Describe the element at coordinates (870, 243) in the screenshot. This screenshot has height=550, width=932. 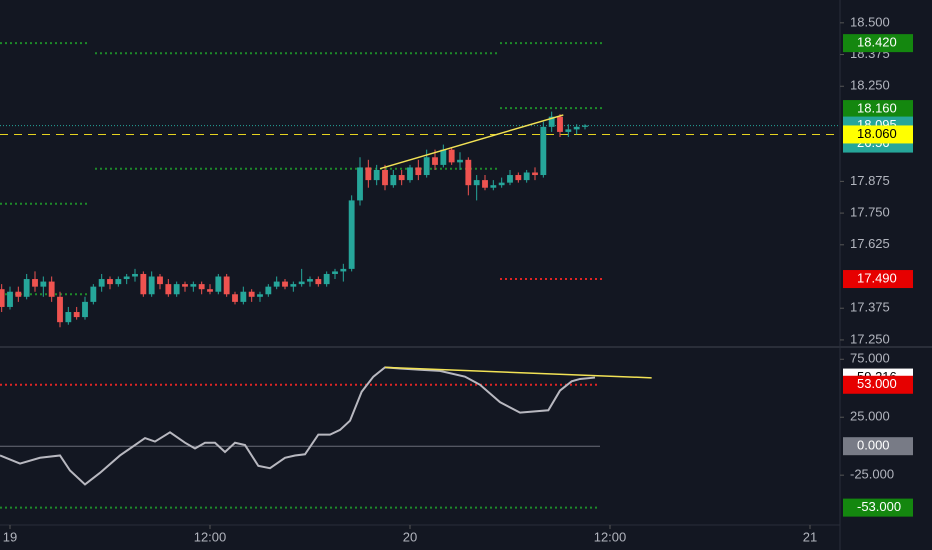
I see `y-tick-label: 17.625` at that location.